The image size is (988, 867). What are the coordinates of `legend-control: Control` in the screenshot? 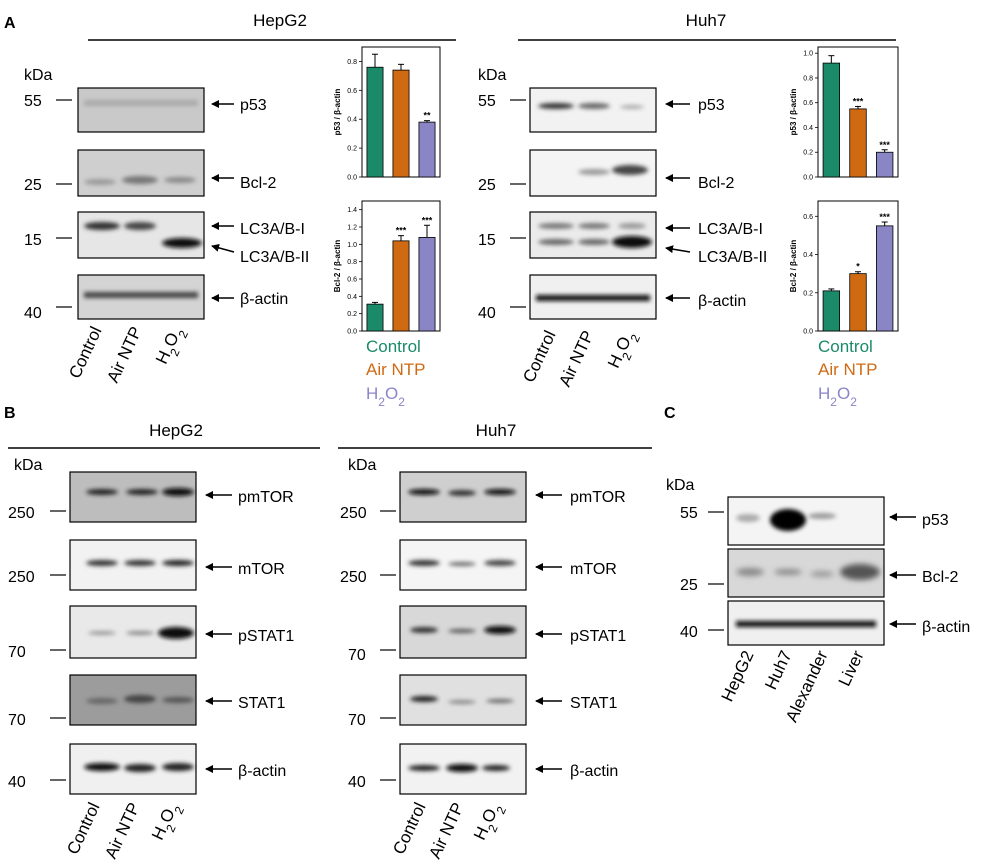 It's located at (393, 346).